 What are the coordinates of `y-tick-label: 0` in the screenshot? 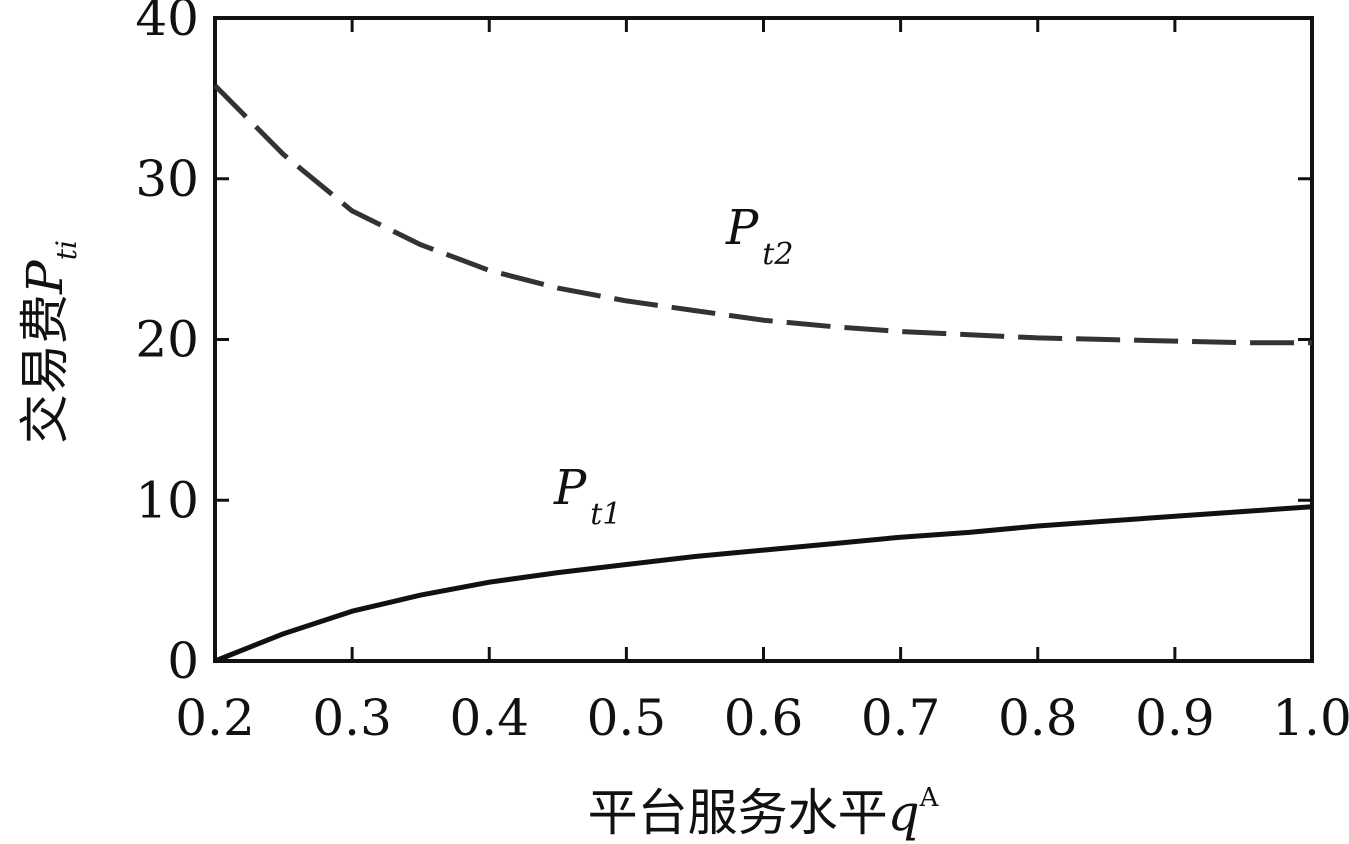 It's located at (183, 661).